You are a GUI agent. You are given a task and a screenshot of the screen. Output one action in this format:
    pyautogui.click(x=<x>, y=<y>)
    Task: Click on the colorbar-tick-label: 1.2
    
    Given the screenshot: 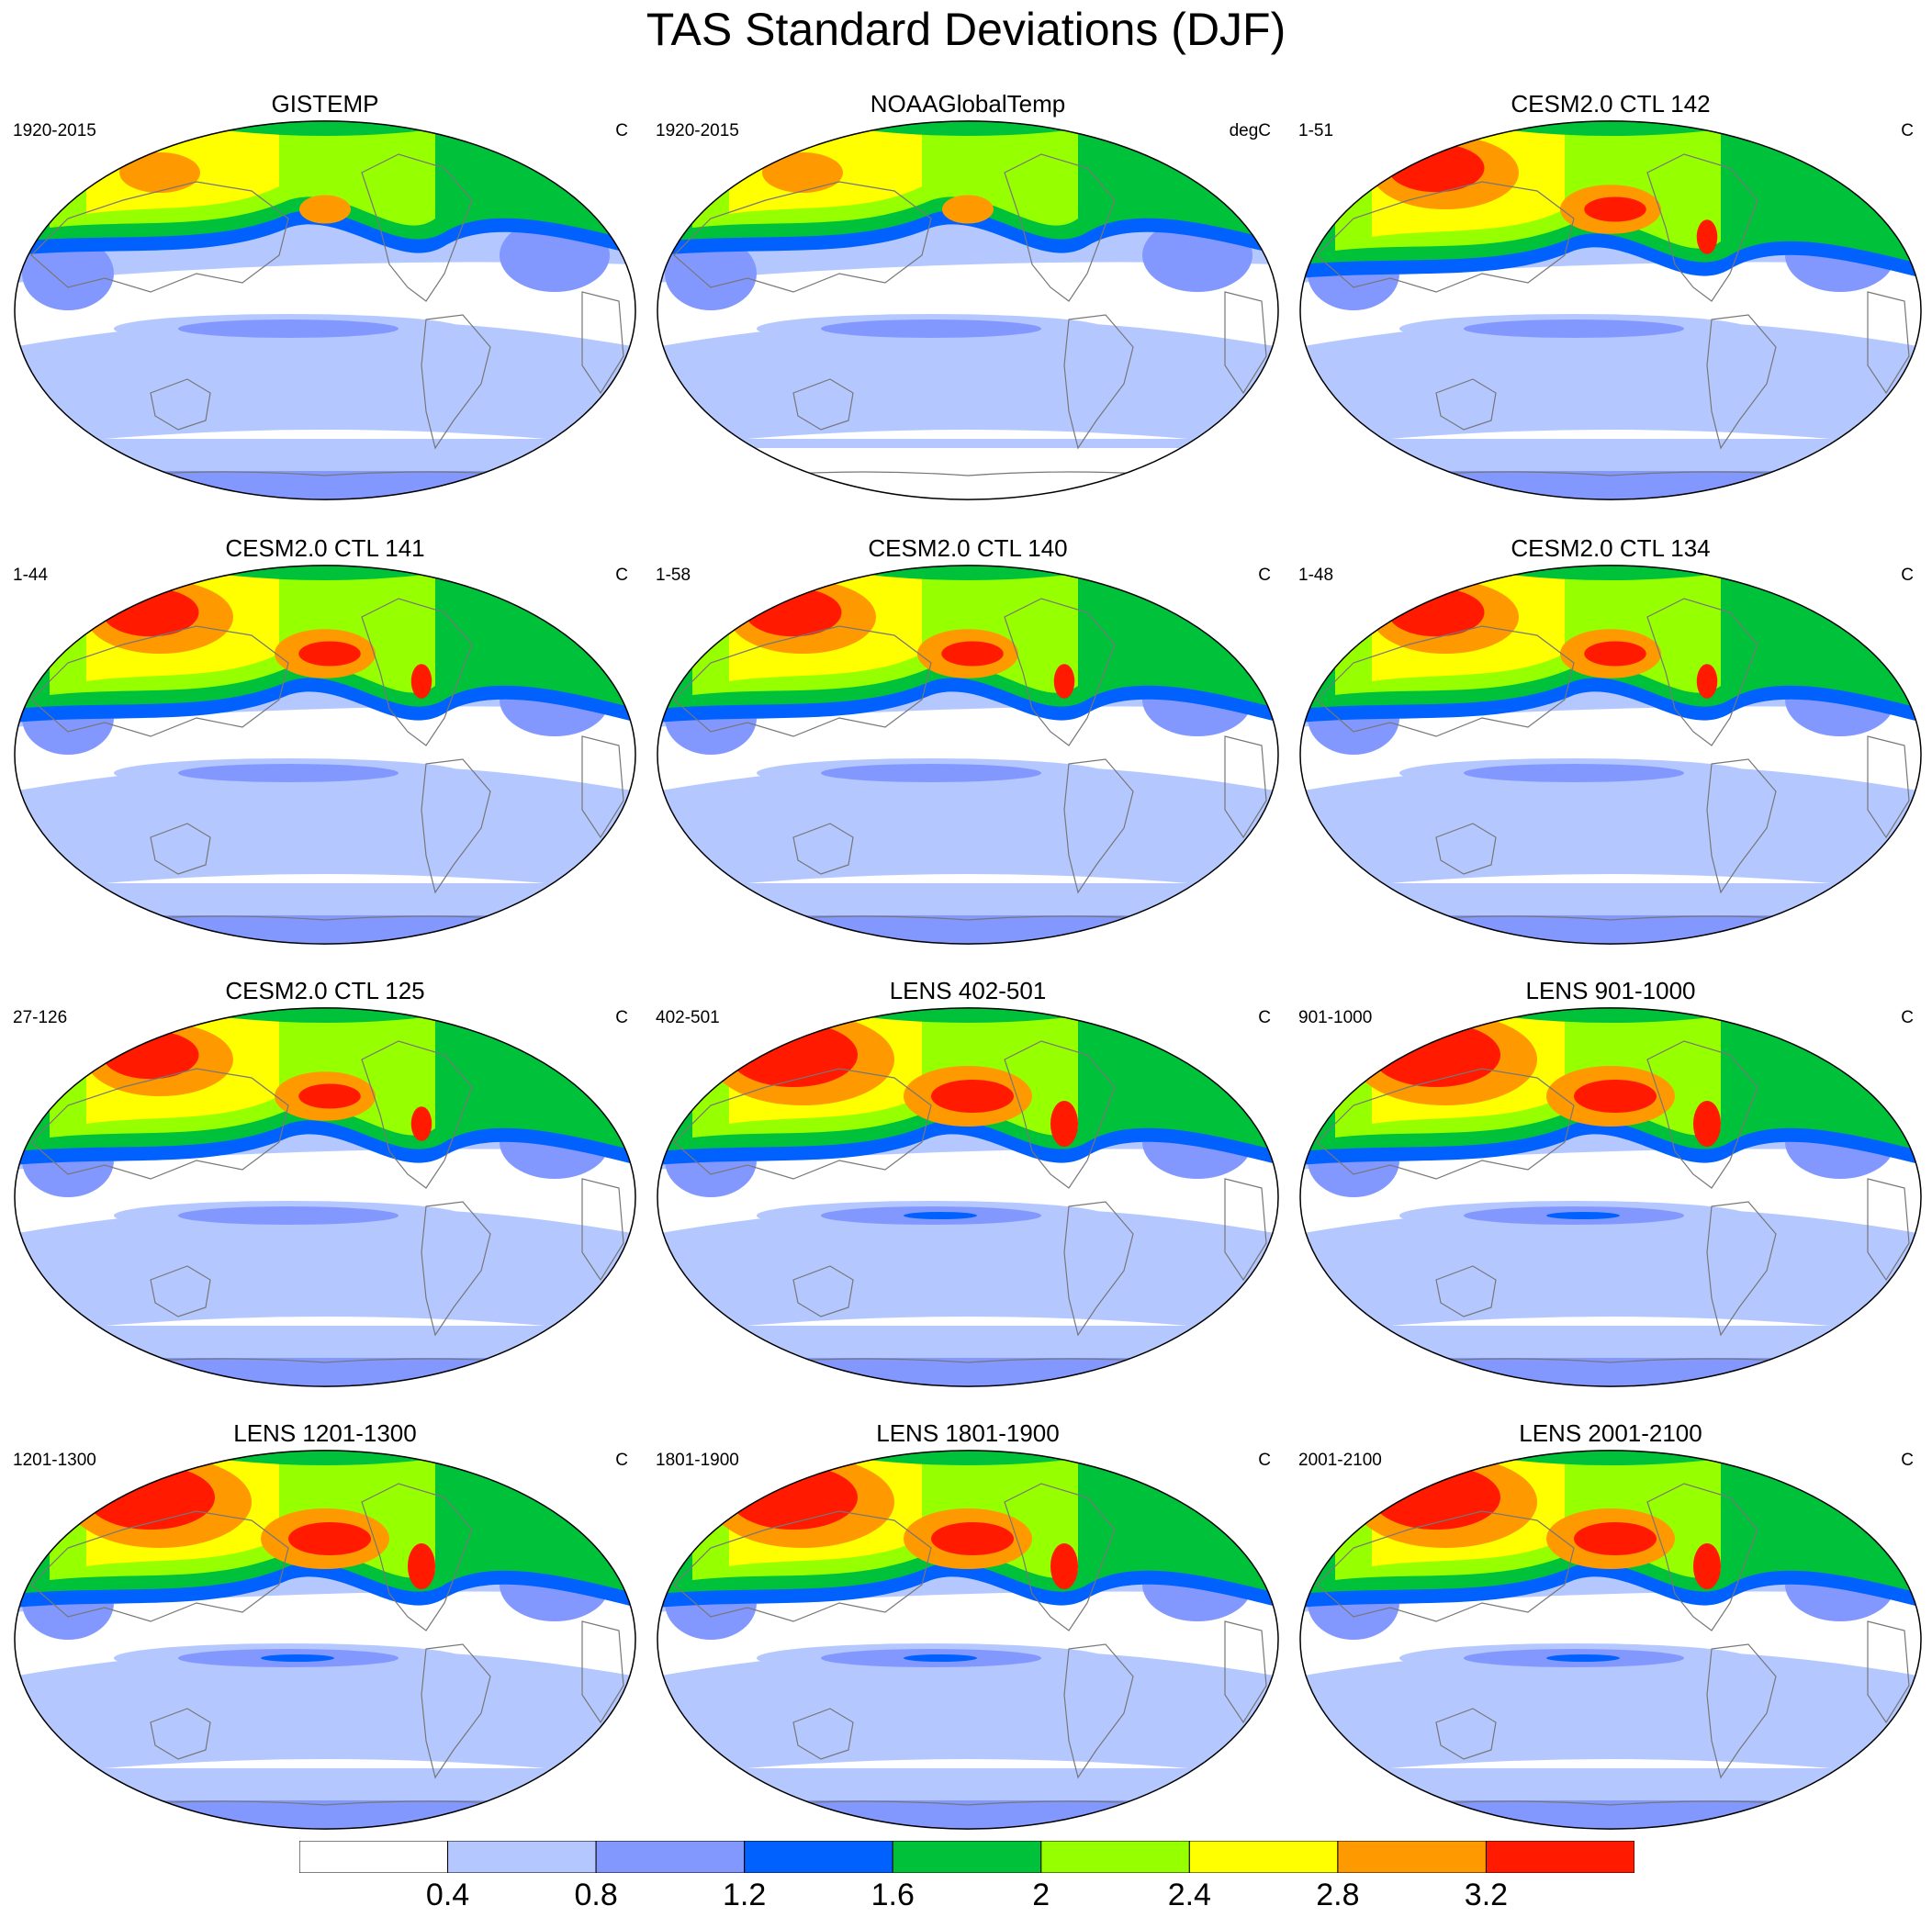 What is the action you would take?
    pyautogui.click(x=745, y=1895)
    